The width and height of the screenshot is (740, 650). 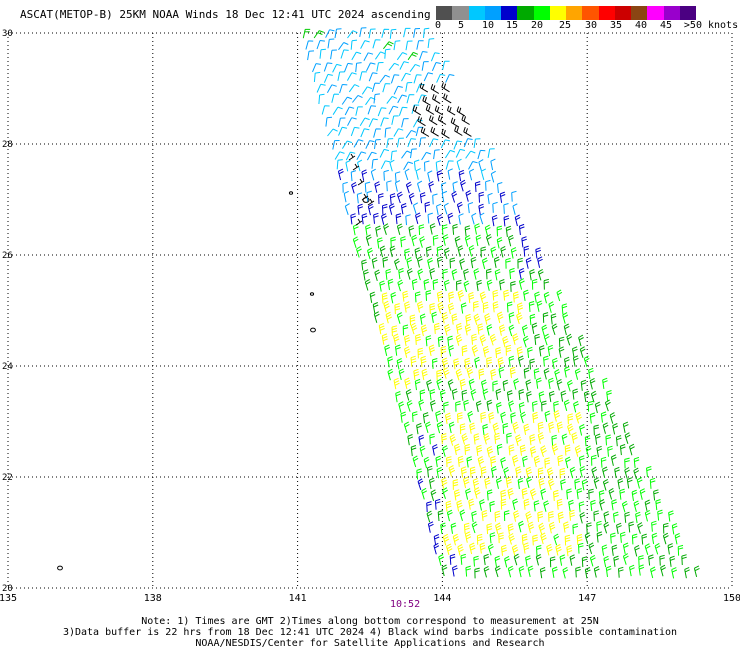 I want to click on lon-tick-label: 141, so click(x=298, y=598).